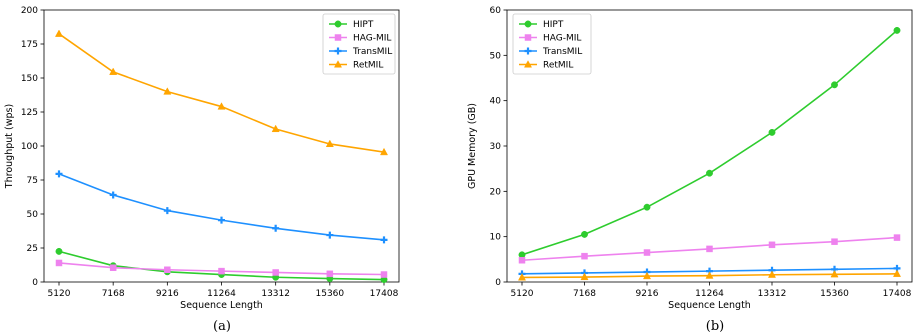 The width and height of the screenshot is (915, 335). Describe the element at coordinates (29, 79) in the screenshot. I see `y-tick-label: 150` at that location.